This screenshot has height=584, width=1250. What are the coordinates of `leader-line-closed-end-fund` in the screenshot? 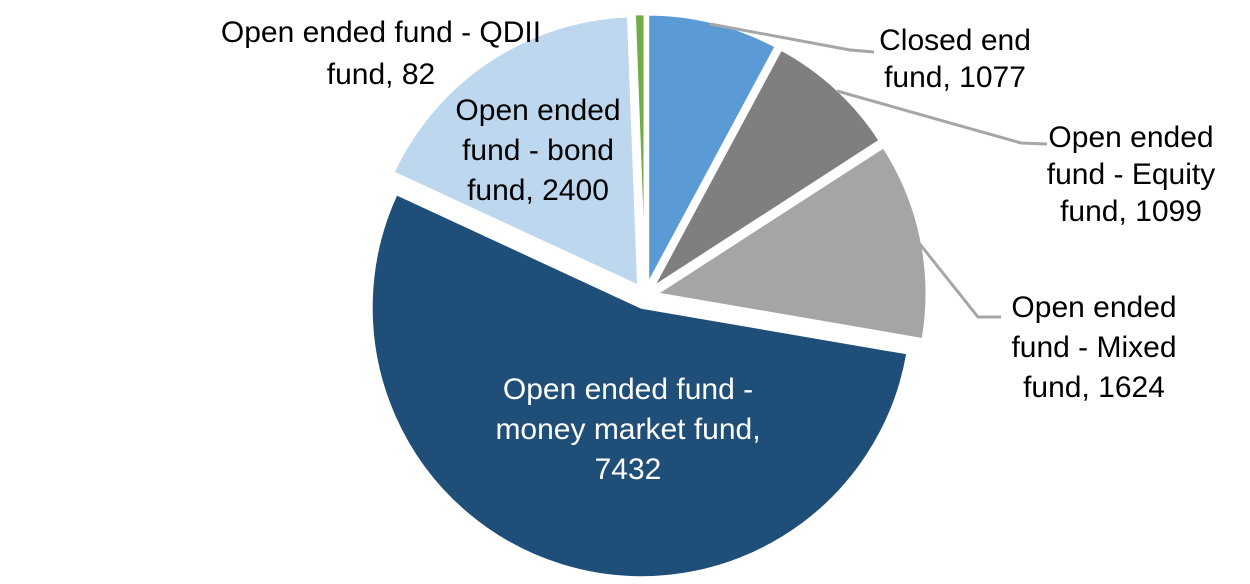 It's located at (792, 38).